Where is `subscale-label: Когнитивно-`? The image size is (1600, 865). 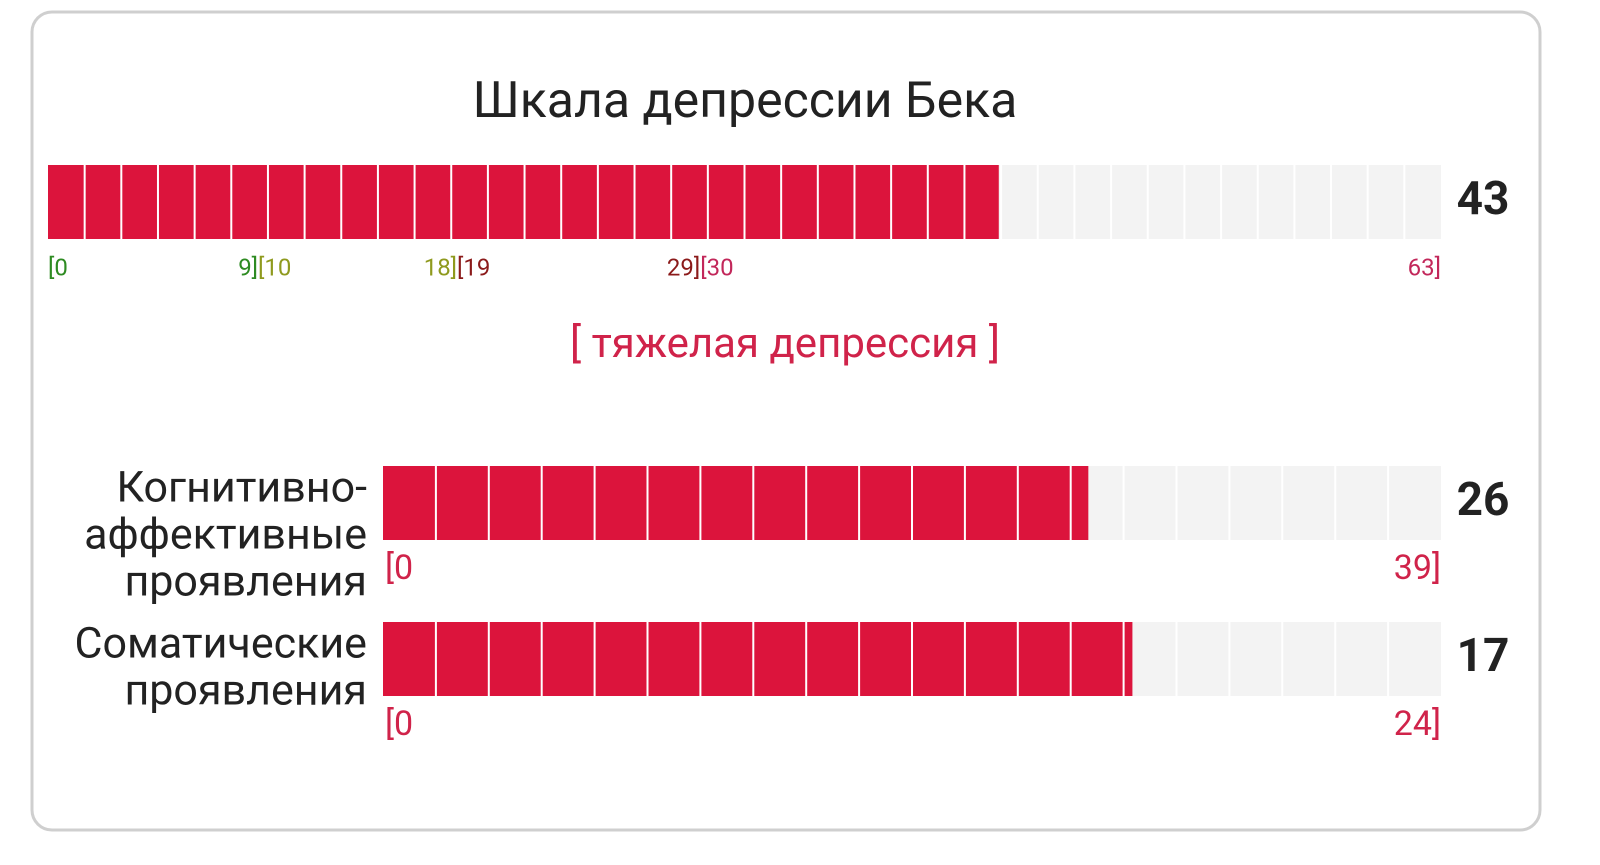
subscale-label: Когнитивно- is located at coordinates (241, 487).